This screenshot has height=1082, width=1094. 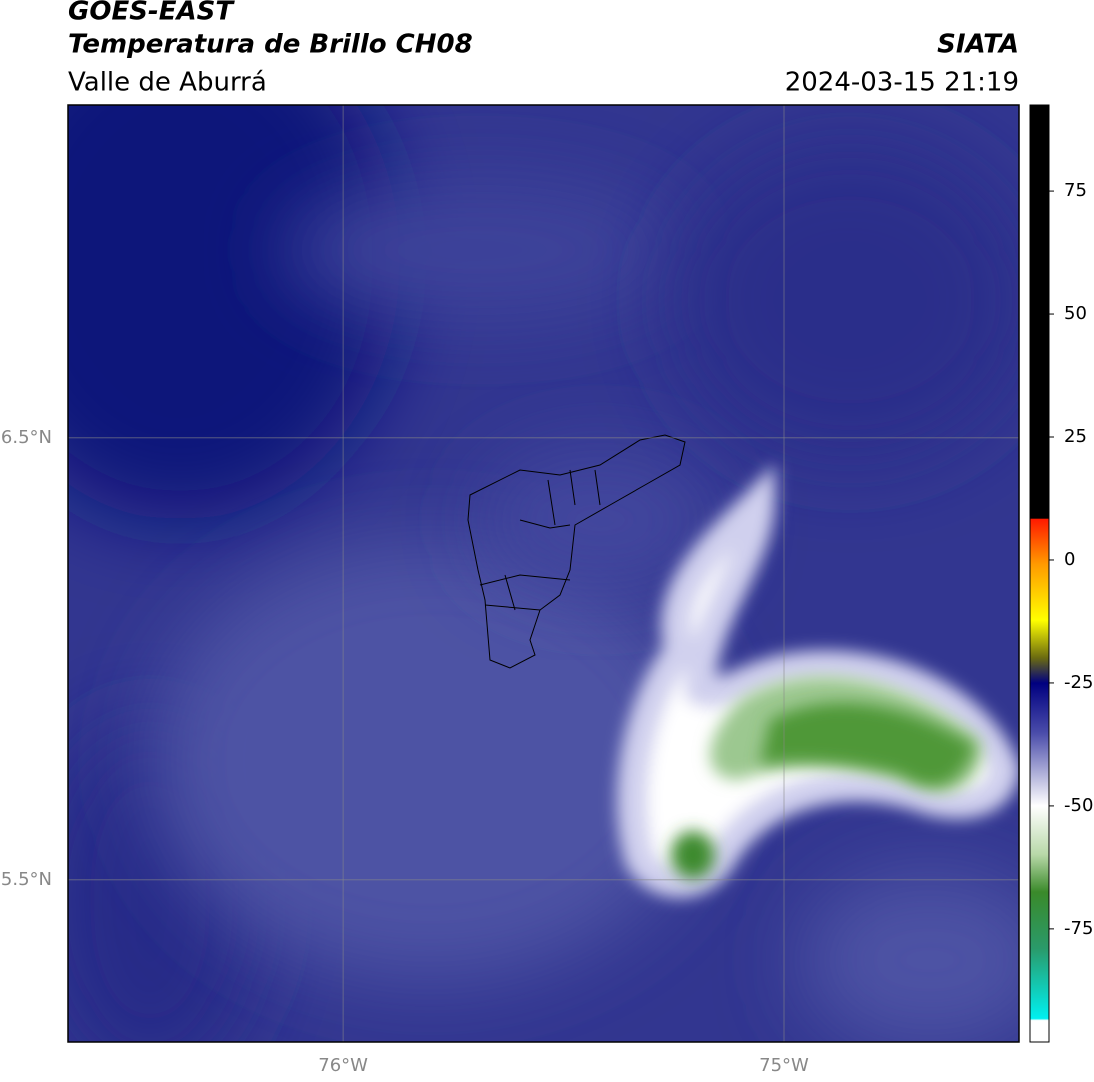 What do you see at coordinates (1075, 190) in the screenshot?
I see `colorbar-tick-label: 75` at bounding box center [1075, 190].